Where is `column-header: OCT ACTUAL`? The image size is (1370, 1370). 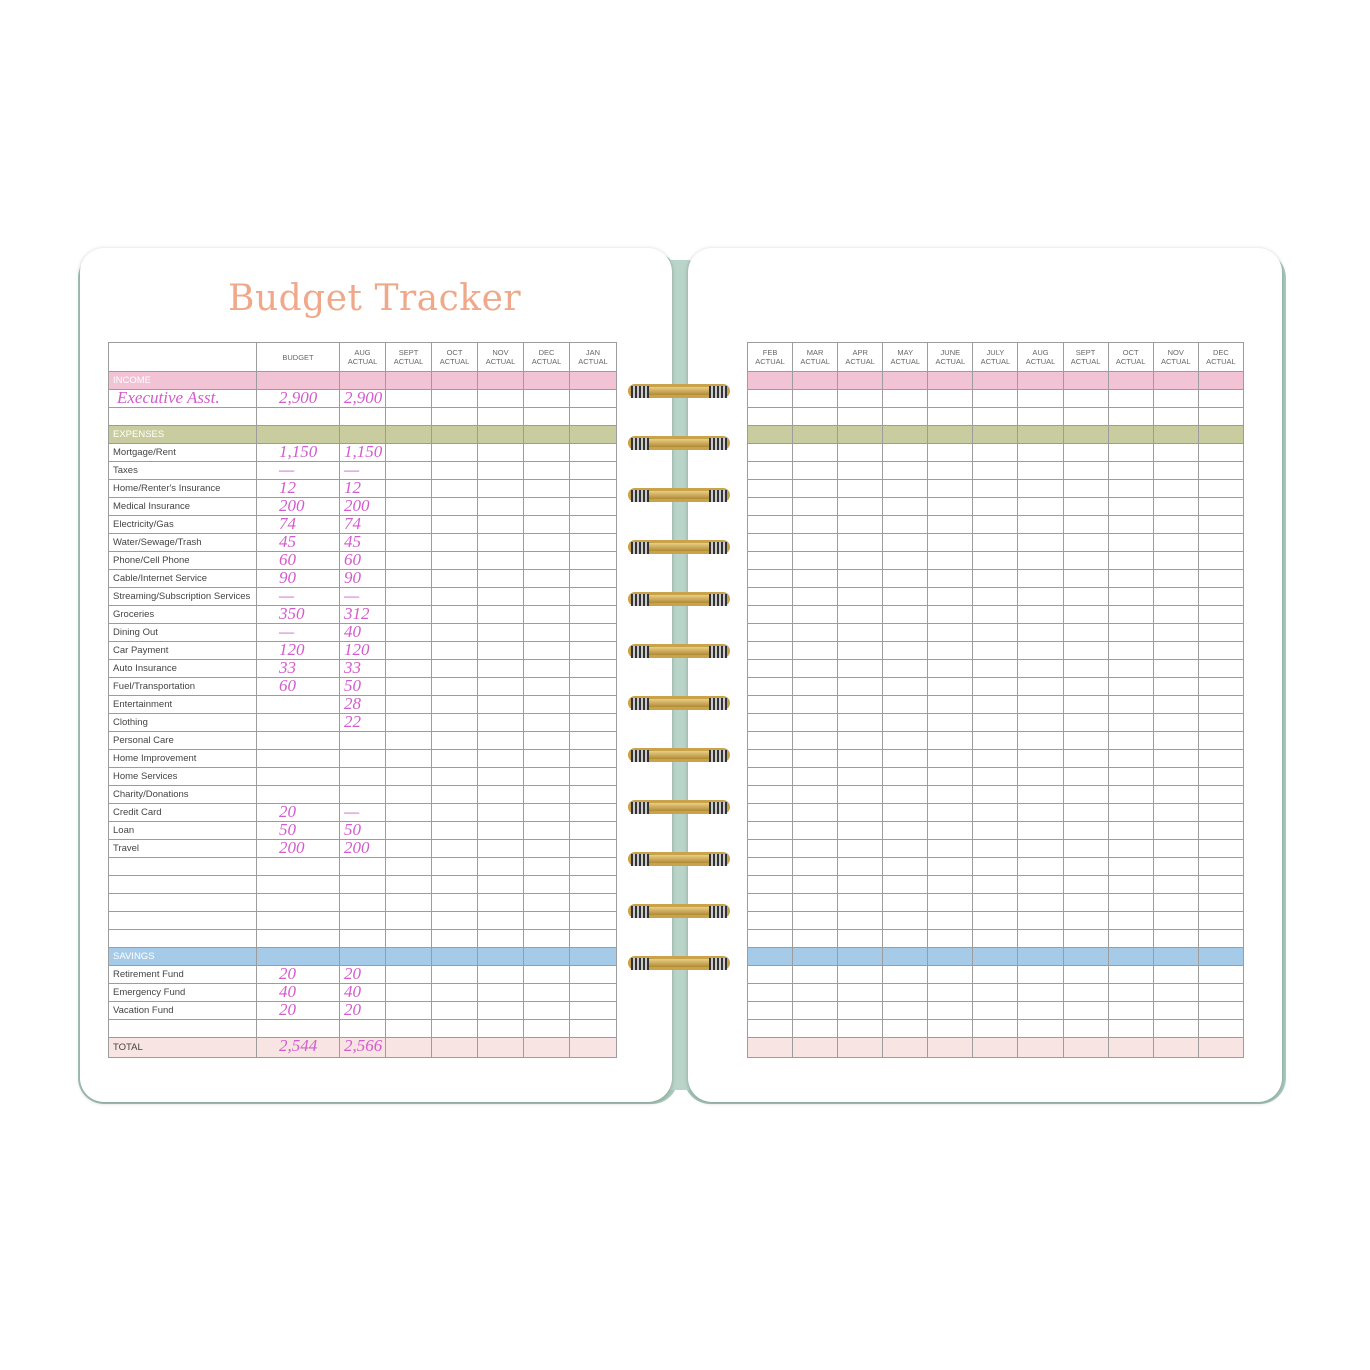 column-header: OCT ACTUAL is located at coordinates (454, 357).